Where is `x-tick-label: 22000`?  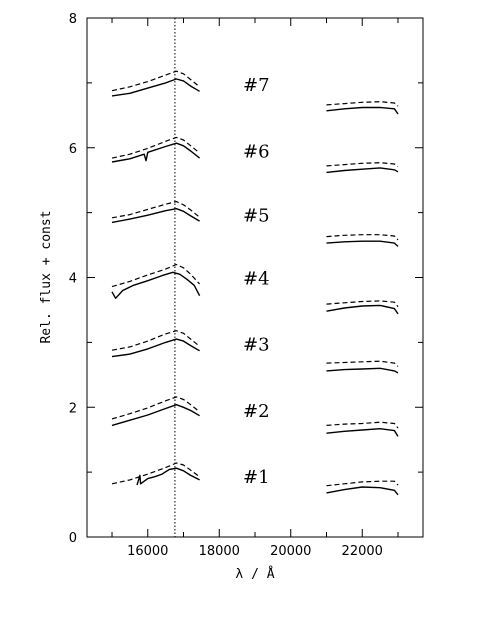
x-tick-label: 22000 is located at coordinates (362, 551).